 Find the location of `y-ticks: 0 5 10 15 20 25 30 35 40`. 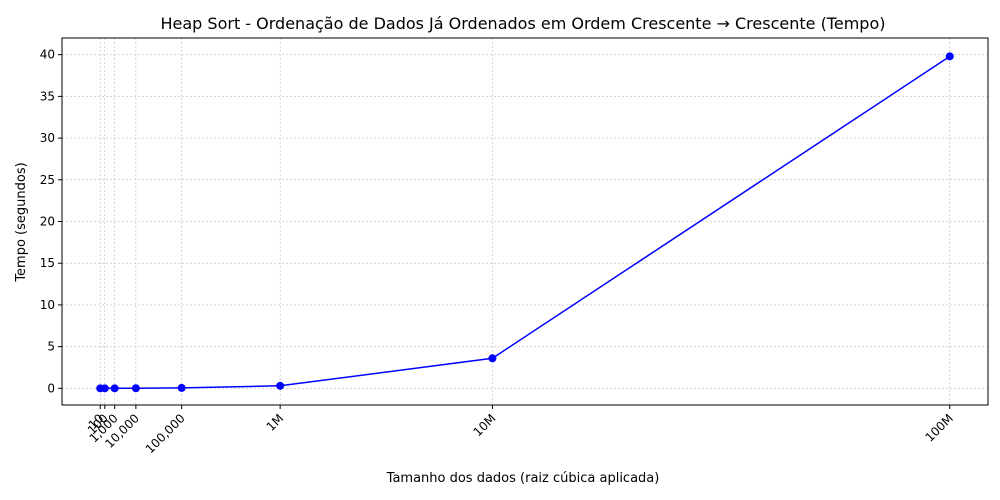

y-ticks: 0 5 10 15 20 25 30 35 40 is located at coordinates (51, 221).